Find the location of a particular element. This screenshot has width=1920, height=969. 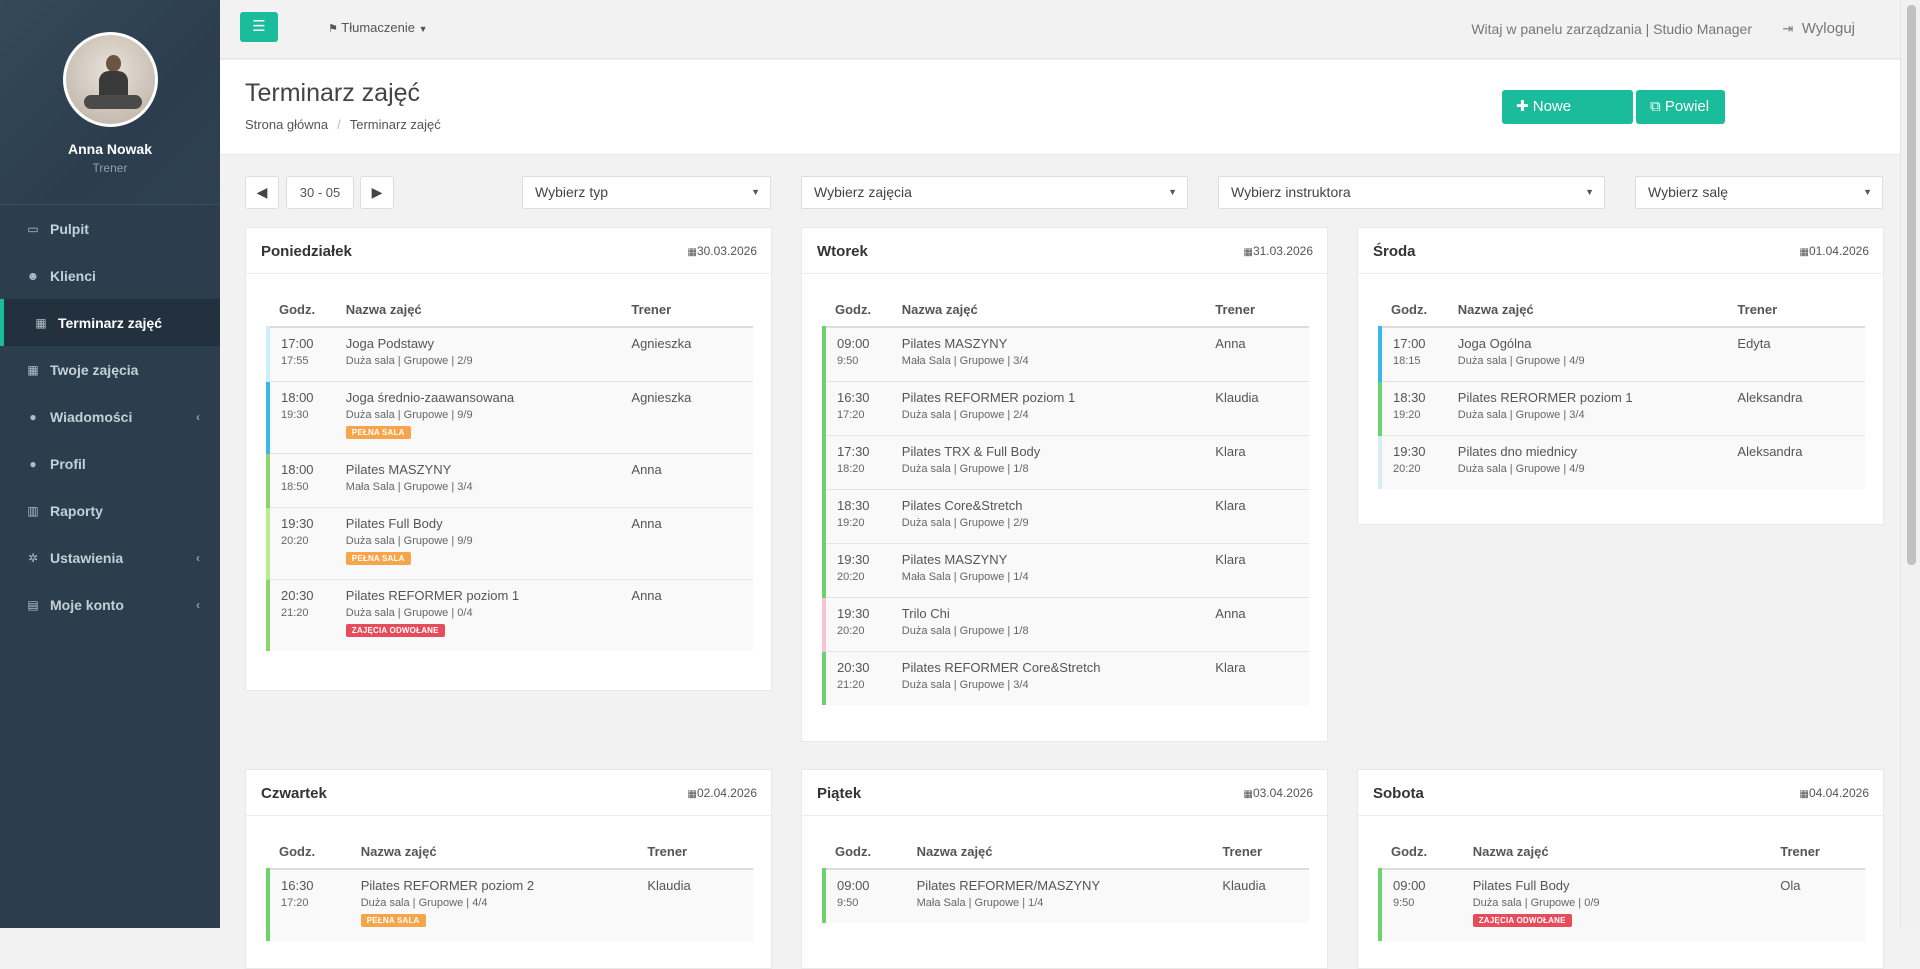

sidebar-item-2: ▦ Terminarz zajęć is located at coordinates (110, 322).